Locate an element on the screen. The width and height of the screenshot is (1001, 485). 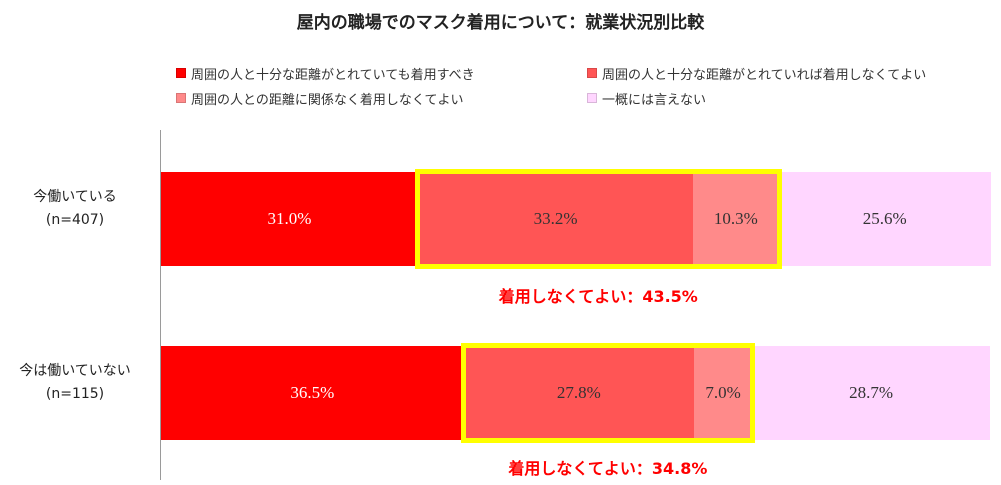
category-name: 今は働いていない is located at coordinates (75, 371).